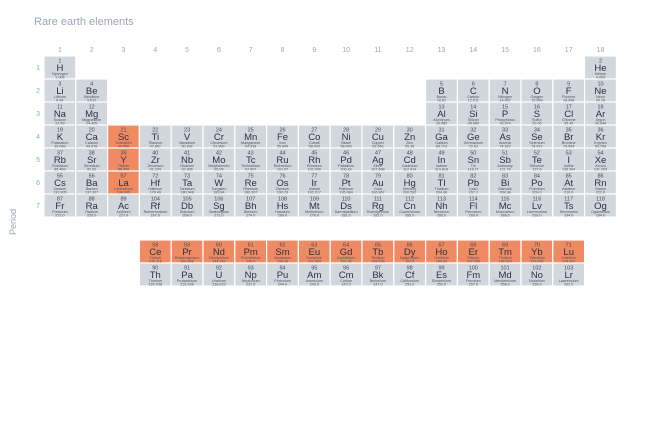 The width and height of the screenshot is (660, 440). I want to click on element-symbol: Si, so click(473, 114).